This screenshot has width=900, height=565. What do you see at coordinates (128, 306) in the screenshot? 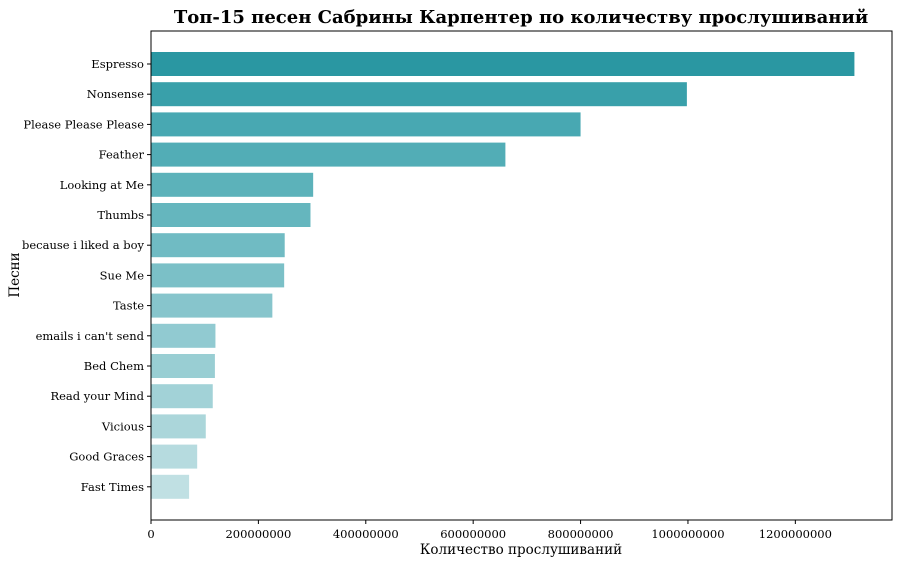
I see `y-tick-label: Taste` at bounding box center [128, 306].